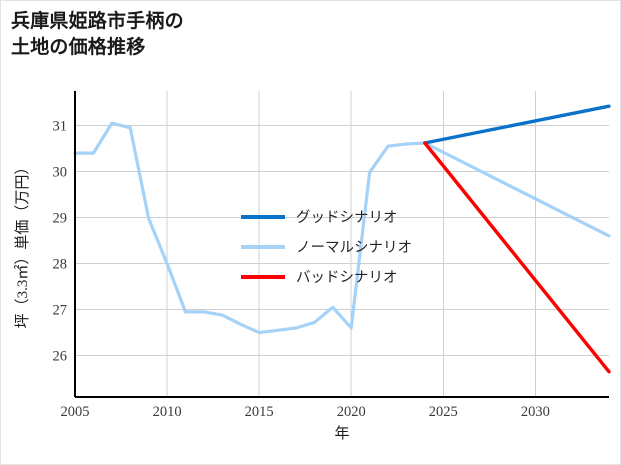  I want to click on legend-label: バッドシナリオ, so click(347, 278).